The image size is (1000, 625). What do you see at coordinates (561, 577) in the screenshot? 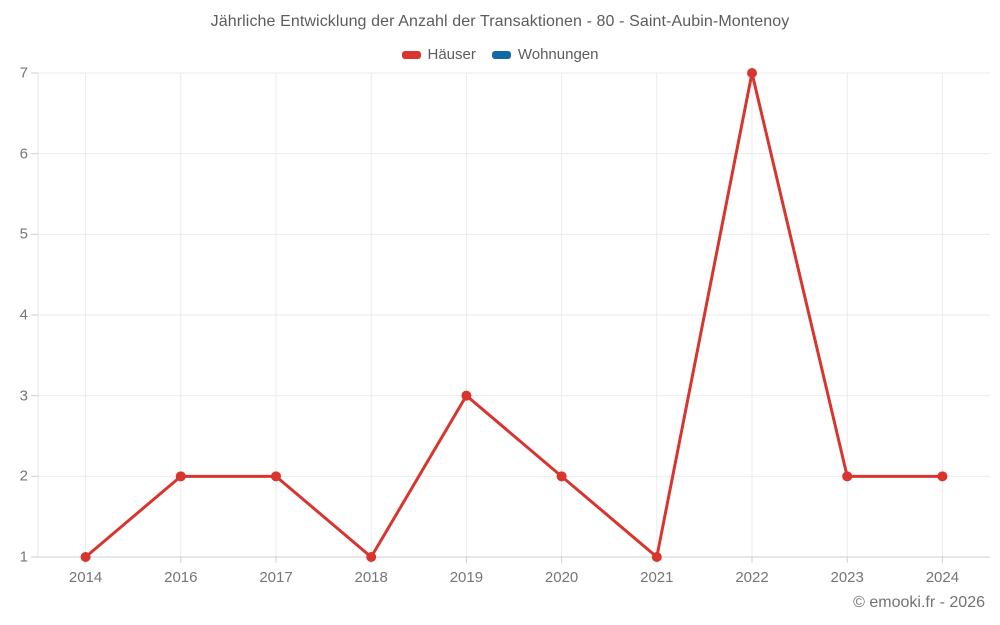
I see `x-tick-label: 2020` at bounding box center [561, 577].